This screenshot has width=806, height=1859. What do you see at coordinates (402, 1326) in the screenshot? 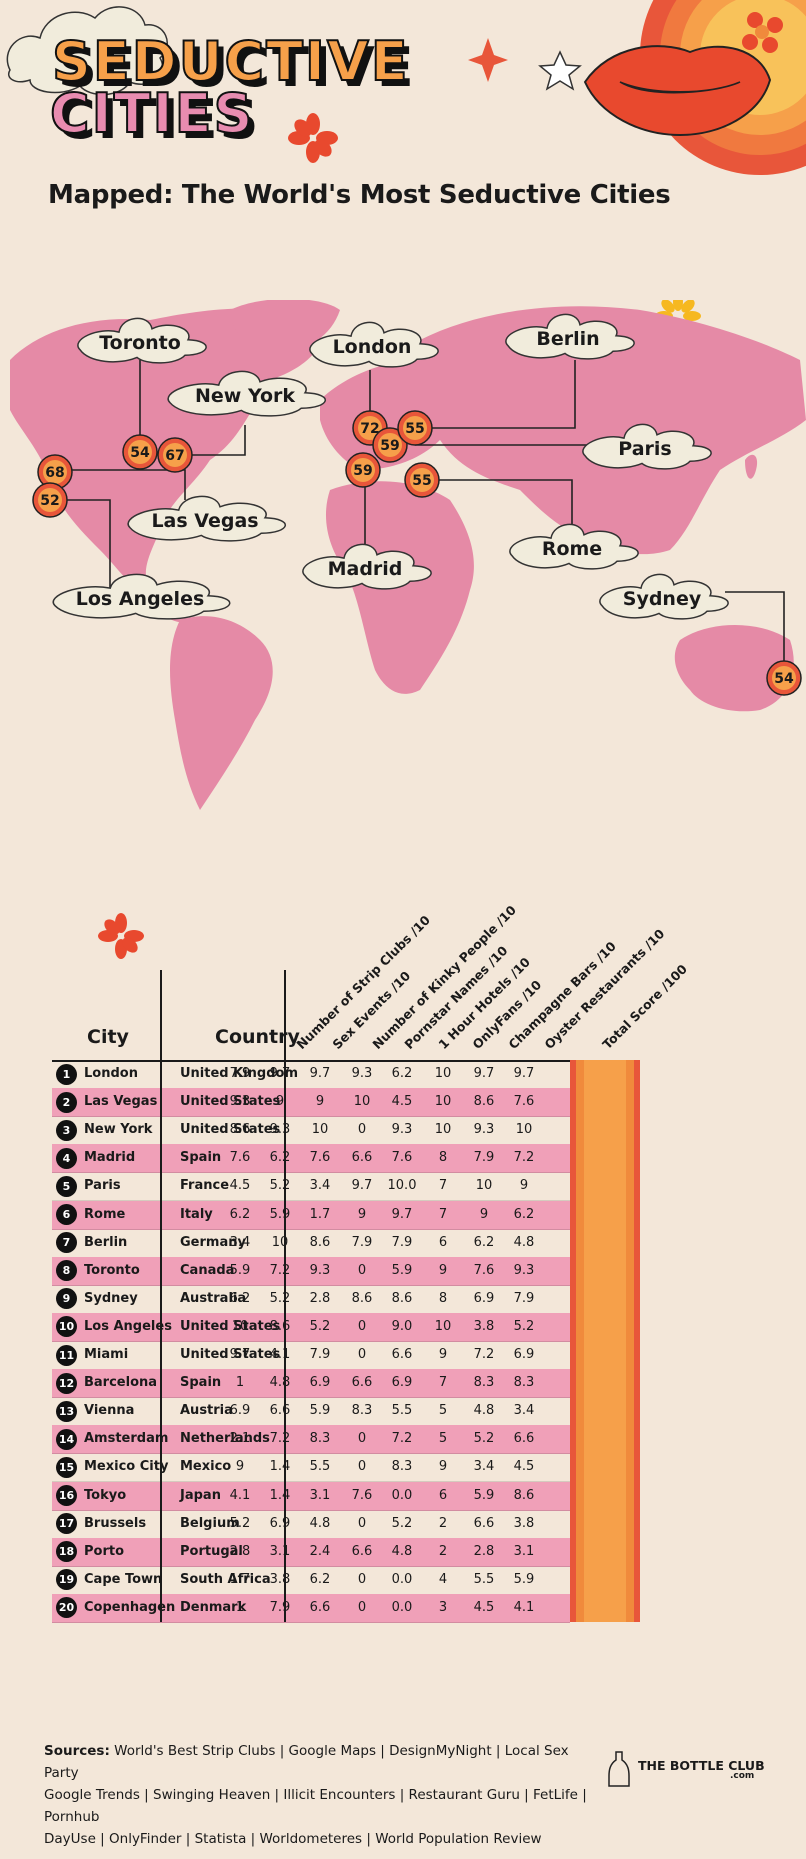
I see `metric-value: 9.0` at bounding box center [402, 1326].